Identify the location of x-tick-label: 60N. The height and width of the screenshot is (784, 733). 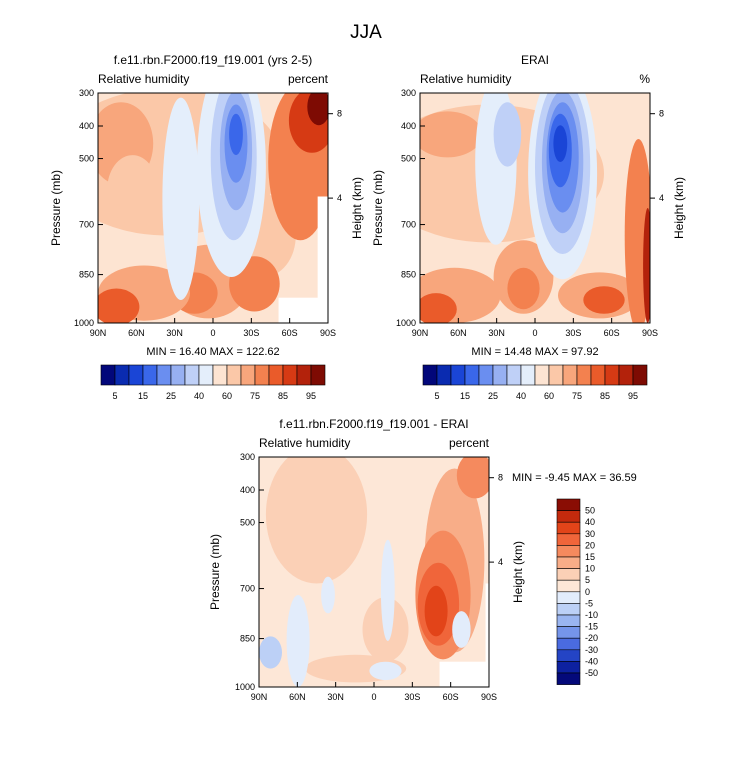
(458, 333).